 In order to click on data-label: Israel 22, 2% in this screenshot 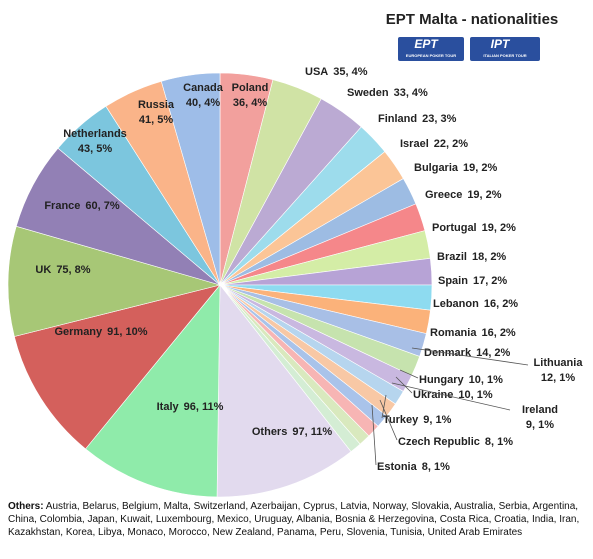, I will do `click(434, 144)`.